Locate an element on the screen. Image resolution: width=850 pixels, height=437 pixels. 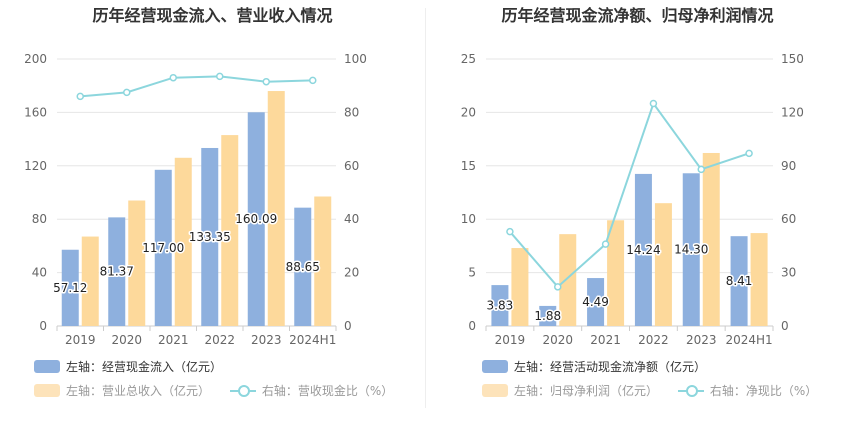
legend-item-net-profit: 左轴：归母净利润（亿元） is located at coordinates (570, 390).